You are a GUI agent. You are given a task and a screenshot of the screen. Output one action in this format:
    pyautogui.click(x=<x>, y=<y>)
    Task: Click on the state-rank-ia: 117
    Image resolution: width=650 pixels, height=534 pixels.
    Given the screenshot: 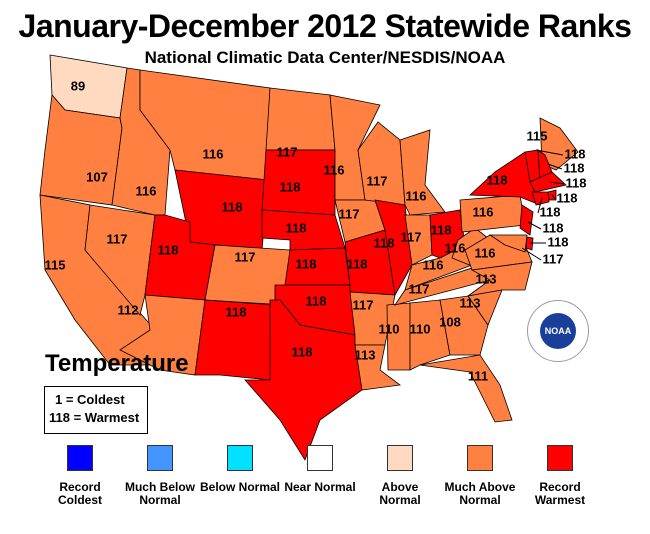 What is the action you would take?
    pyautogui.click(x=349, y=213)
    